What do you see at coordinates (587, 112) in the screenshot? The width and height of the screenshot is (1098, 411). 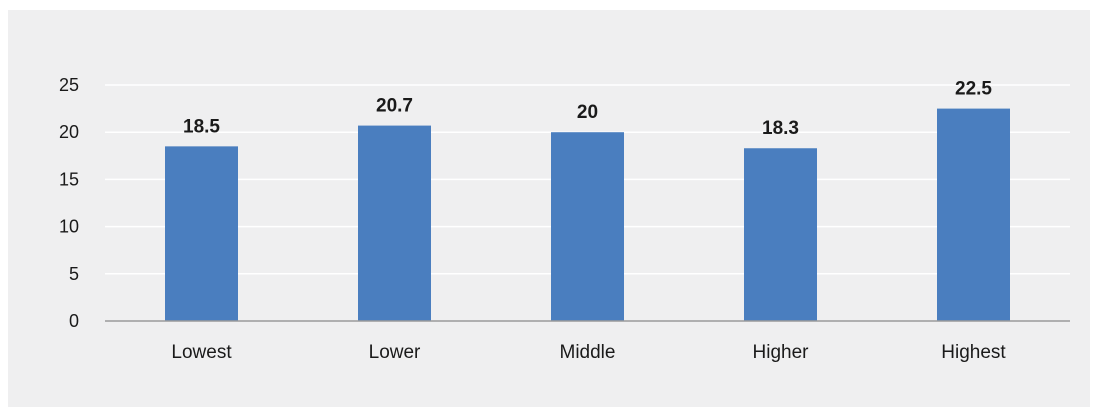 I see `data-label: 20` at bounding box center [587, 112].